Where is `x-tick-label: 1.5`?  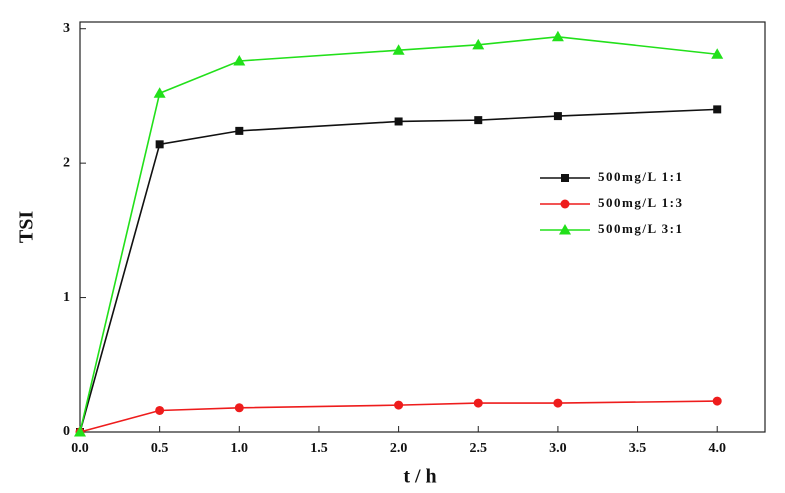 x-tick-label: 1.5 is located at coordinates (319, 448).